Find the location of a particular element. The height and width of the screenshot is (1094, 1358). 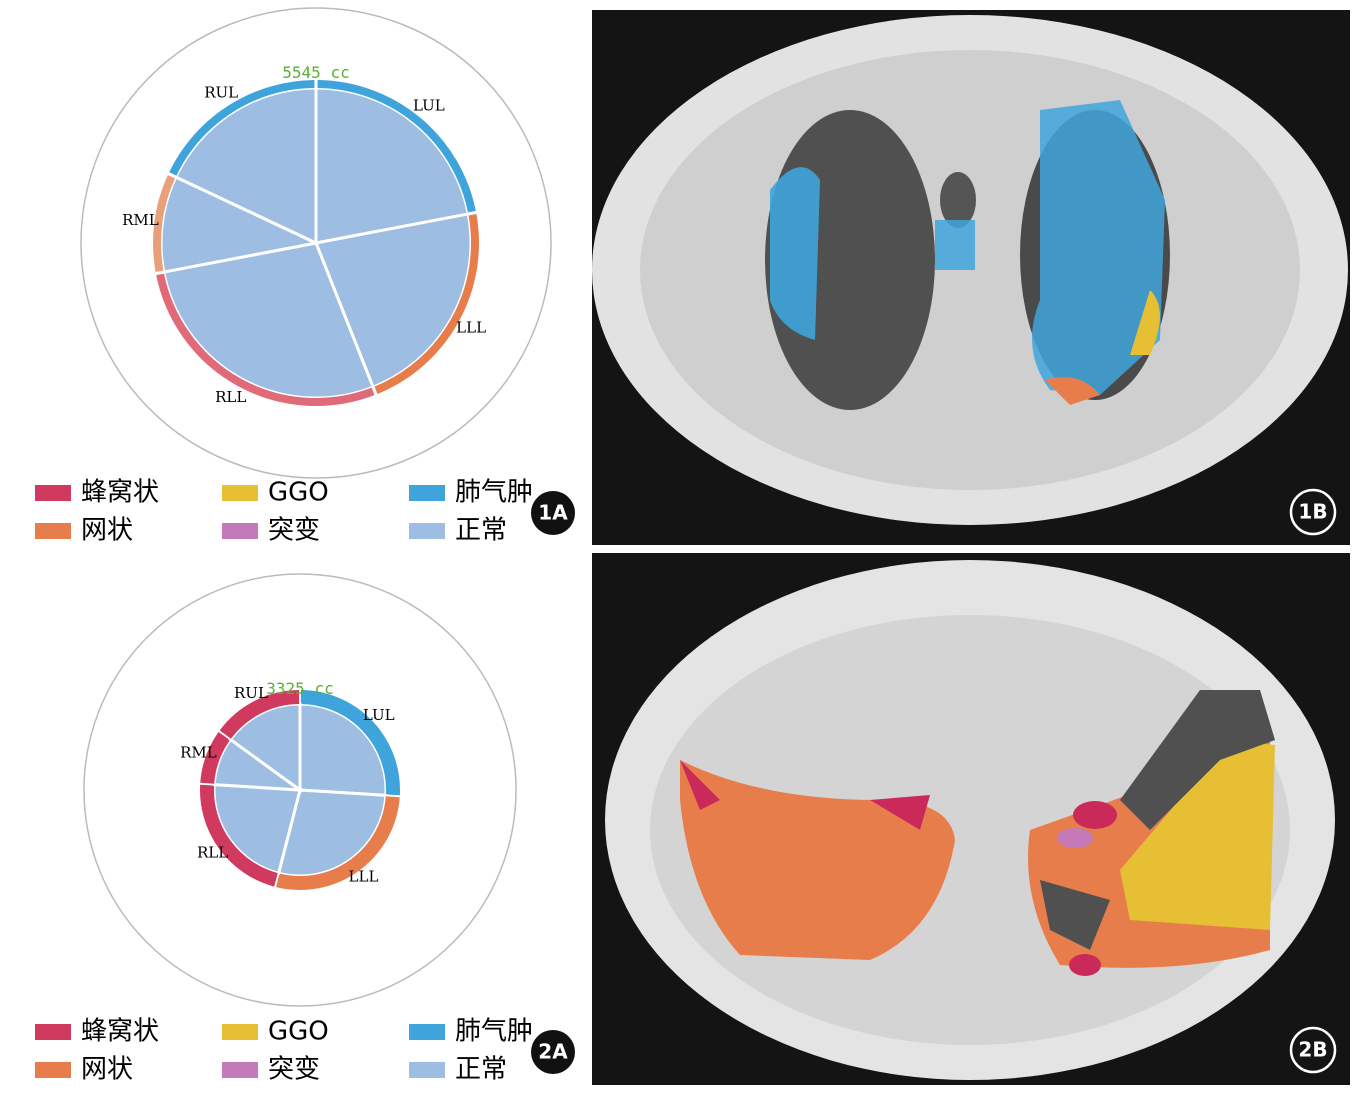

panel-label: 1A is located at coordinates (553, 513).